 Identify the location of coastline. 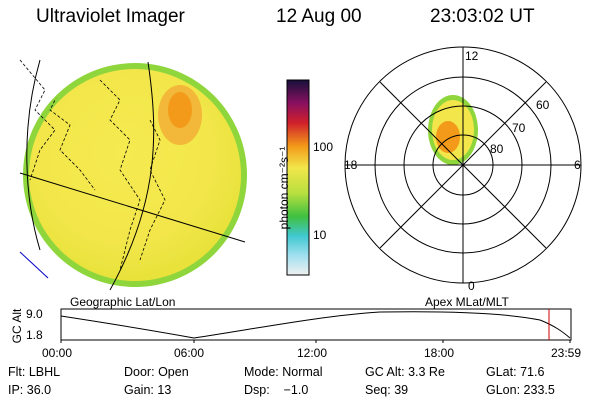
(67, 130).